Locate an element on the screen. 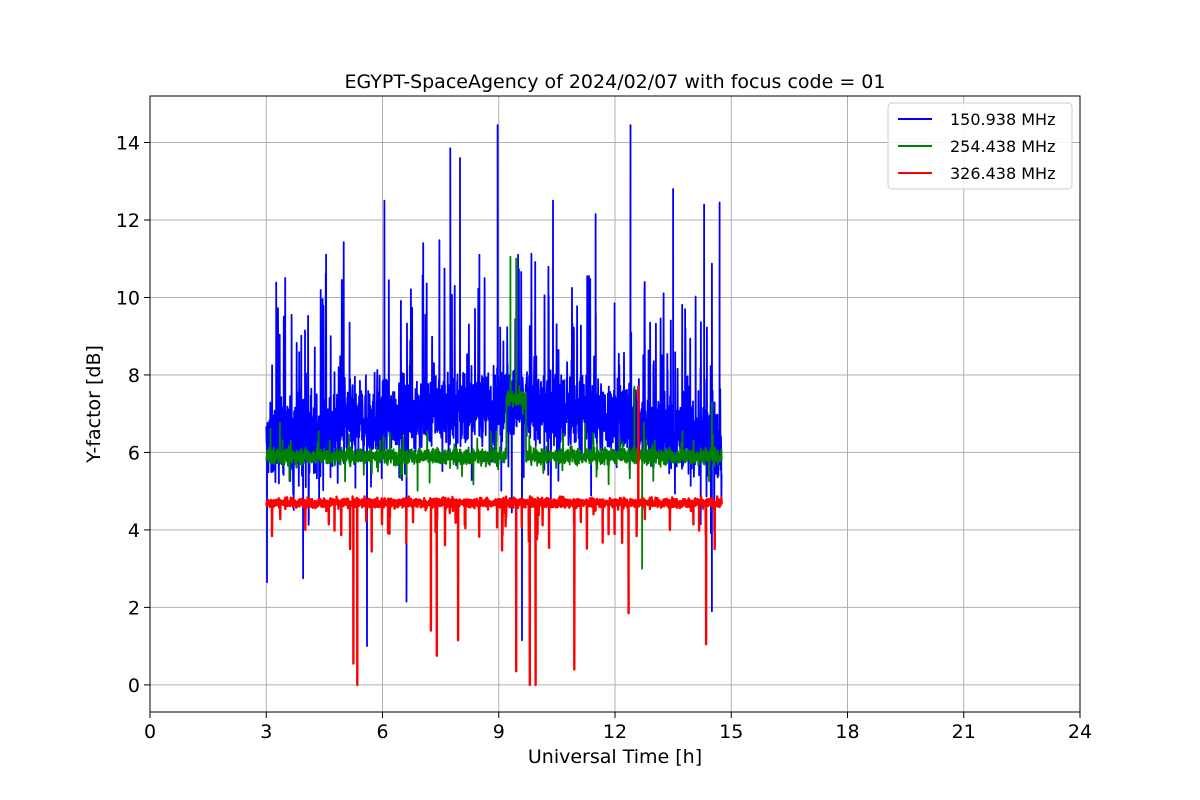 The width and height of the screenshot is (1200, 800). y-tick-label: 0 is located at coordinates (134, 686).